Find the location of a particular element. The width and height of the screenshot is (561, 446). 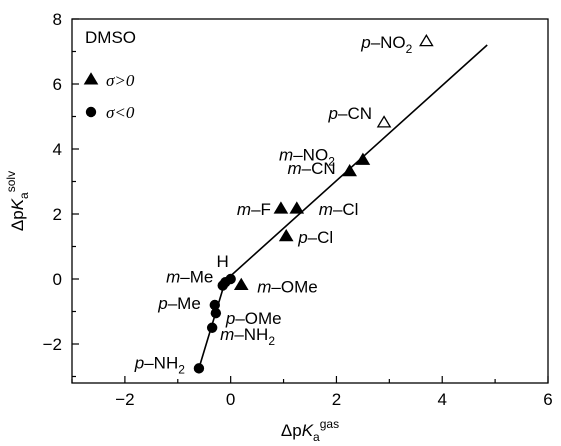

y-tick-label: −2 is located at coordinates (52, 344).